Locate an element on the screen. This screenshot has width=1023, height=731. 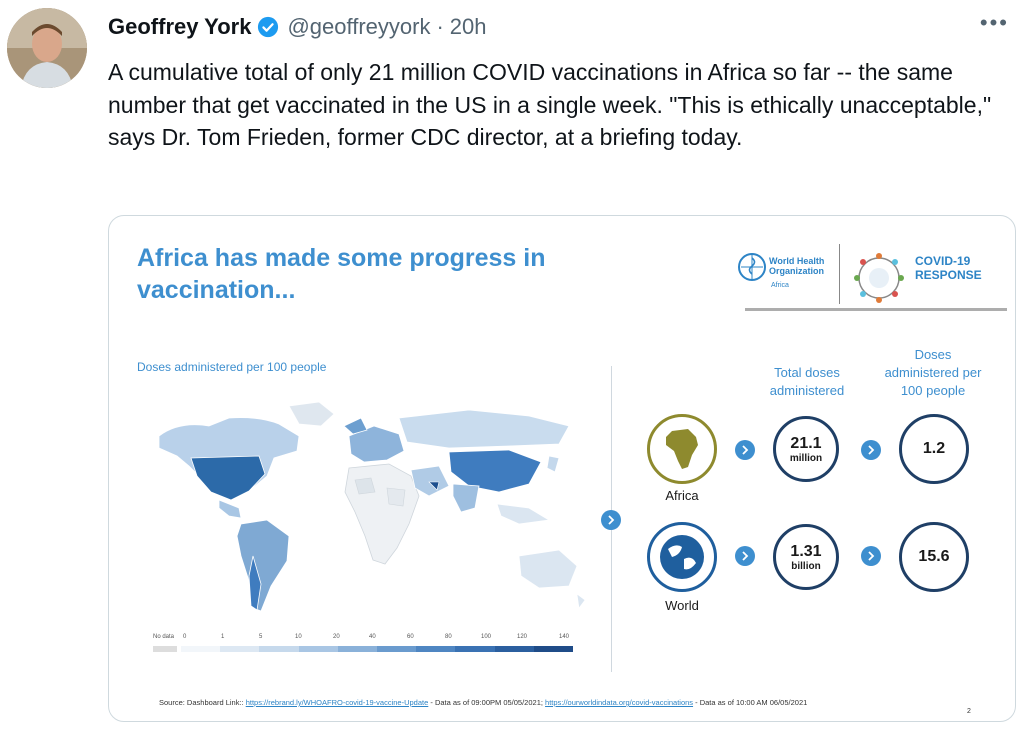
col-total-doses: Total doses administered is located at coordinates (807, 381).